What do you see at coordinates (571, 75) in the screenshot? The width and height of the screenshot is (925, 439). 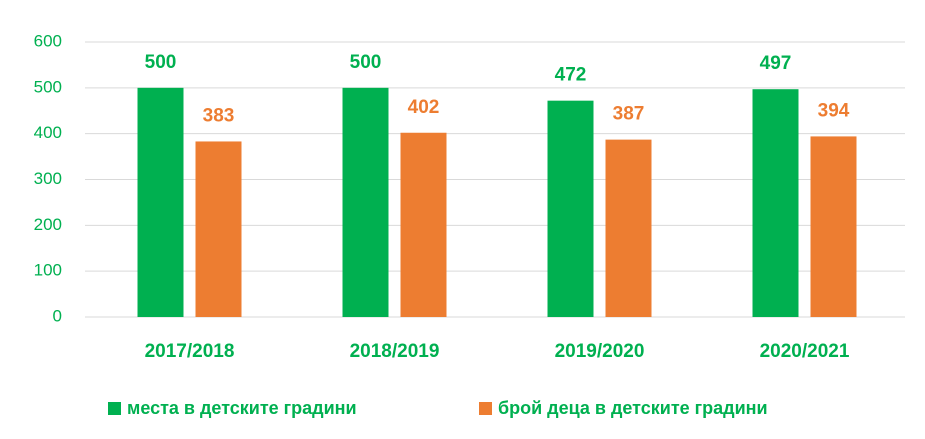 I see `data-label: 472` at bounding box center [571, 75].